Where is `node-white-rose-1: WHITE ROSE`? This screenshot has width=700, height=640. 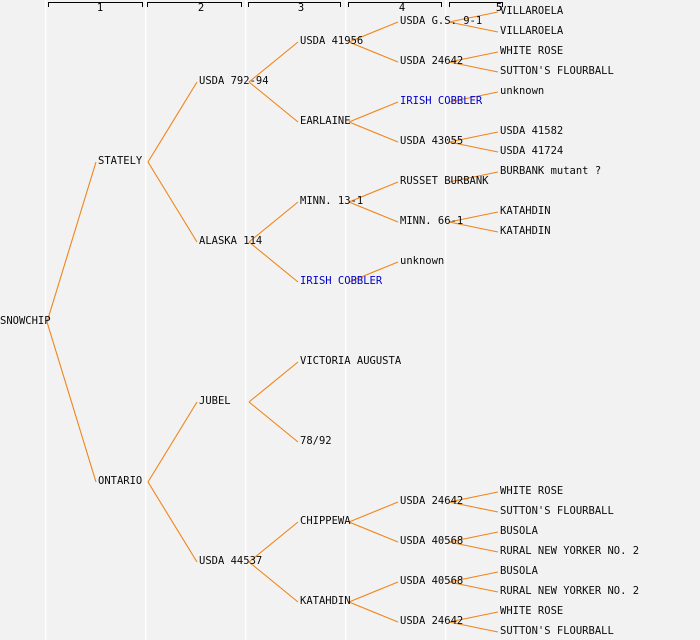 node-white-rose-1: WHITE ROSE is located at coordinates (532, 51).